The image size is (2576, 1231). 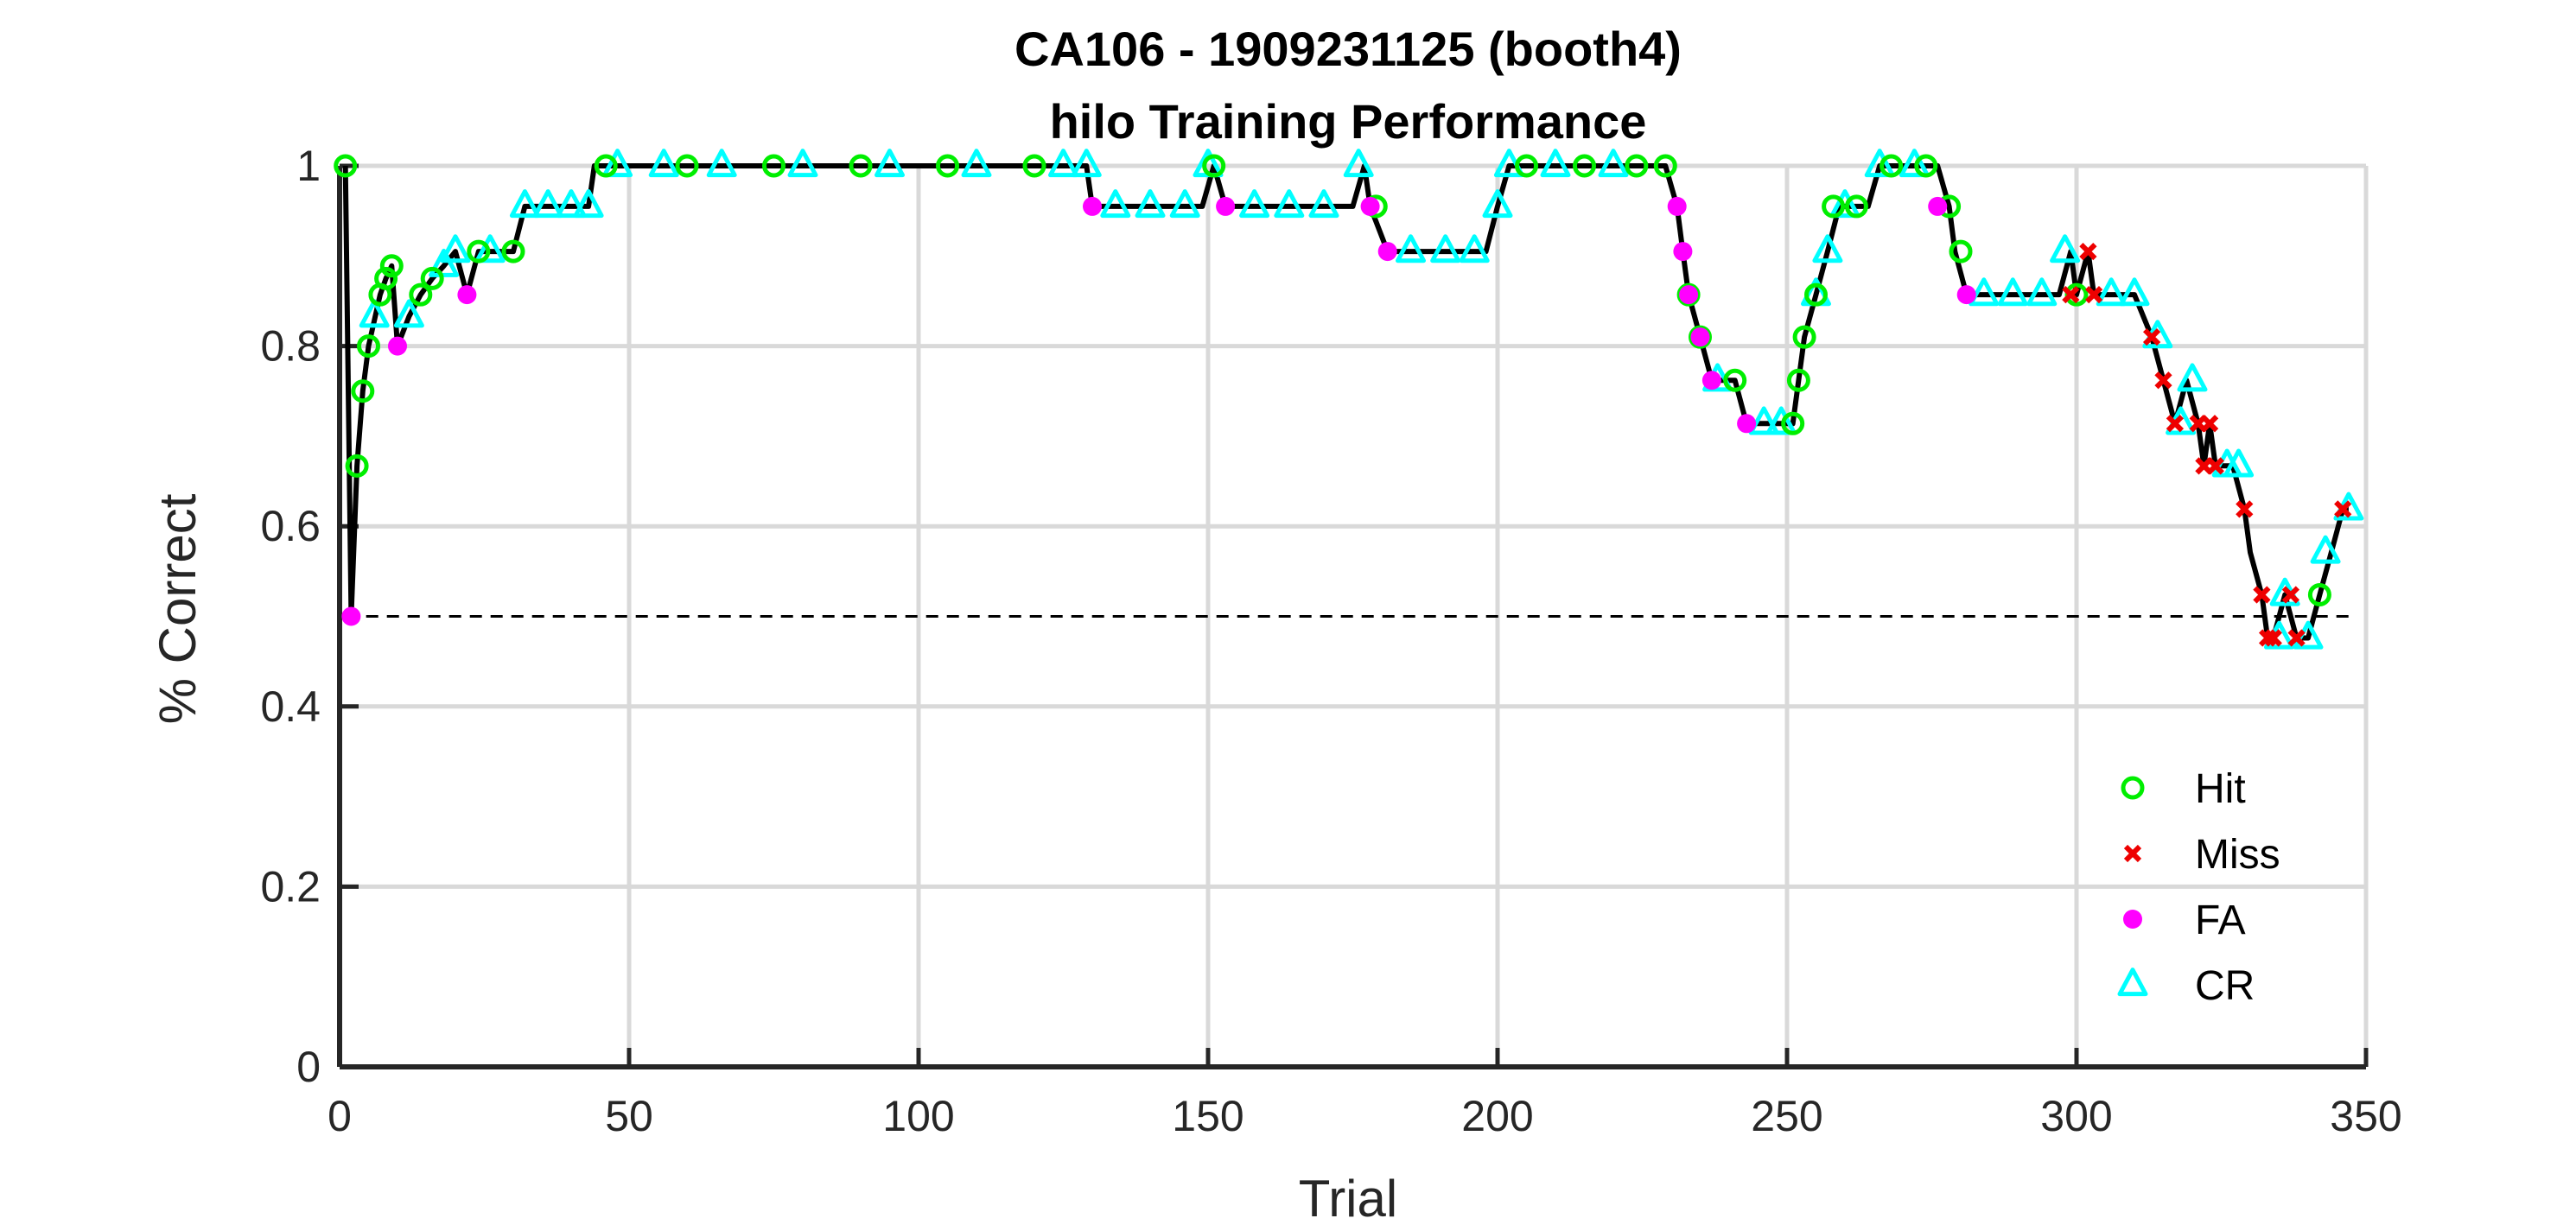 I want to click on y-axis-ticks: 0 0.2 0.4 0.6 0.8 1, so click(x=309, y=616).